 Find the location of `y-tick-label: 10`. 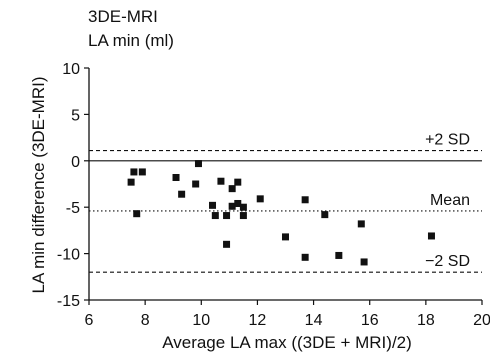

y-tick-label: 10 is located at coordinates (71, 69).